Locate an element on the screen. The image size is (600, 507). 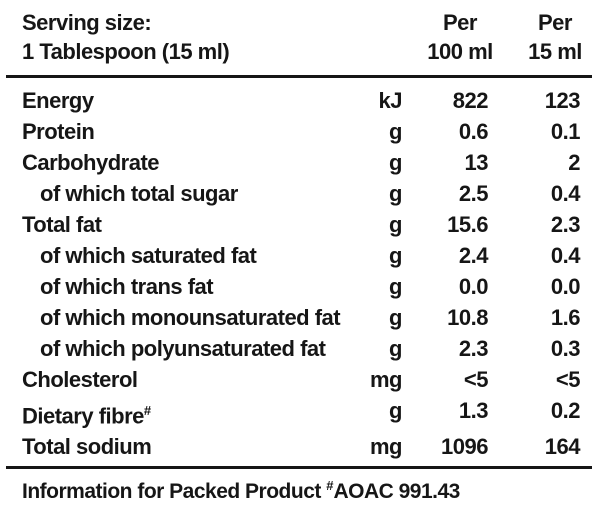
table-row: of which trans fat g 0.0 0.0 is located at coordinates (307, 286).